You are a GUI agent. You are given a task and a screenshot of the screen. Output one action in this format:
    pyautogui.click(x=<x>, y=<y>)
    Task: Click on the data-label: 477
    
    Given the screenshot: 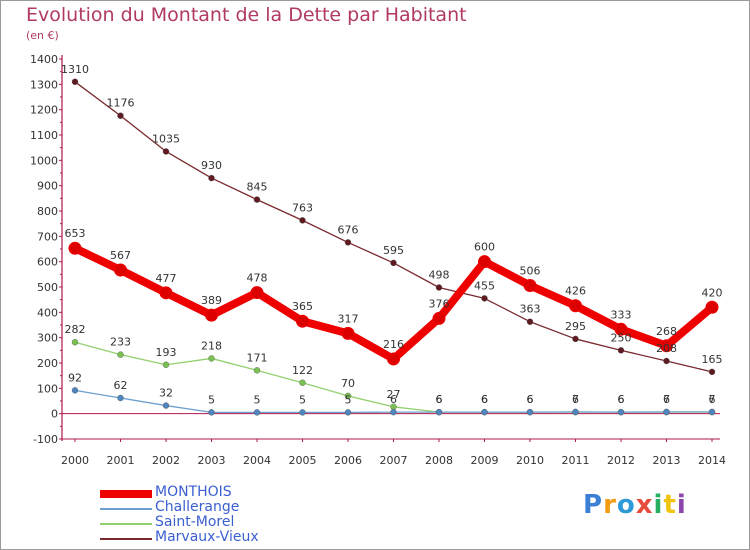 What is the action you would take?
    pyautogui.click(x=166, y=278)
    